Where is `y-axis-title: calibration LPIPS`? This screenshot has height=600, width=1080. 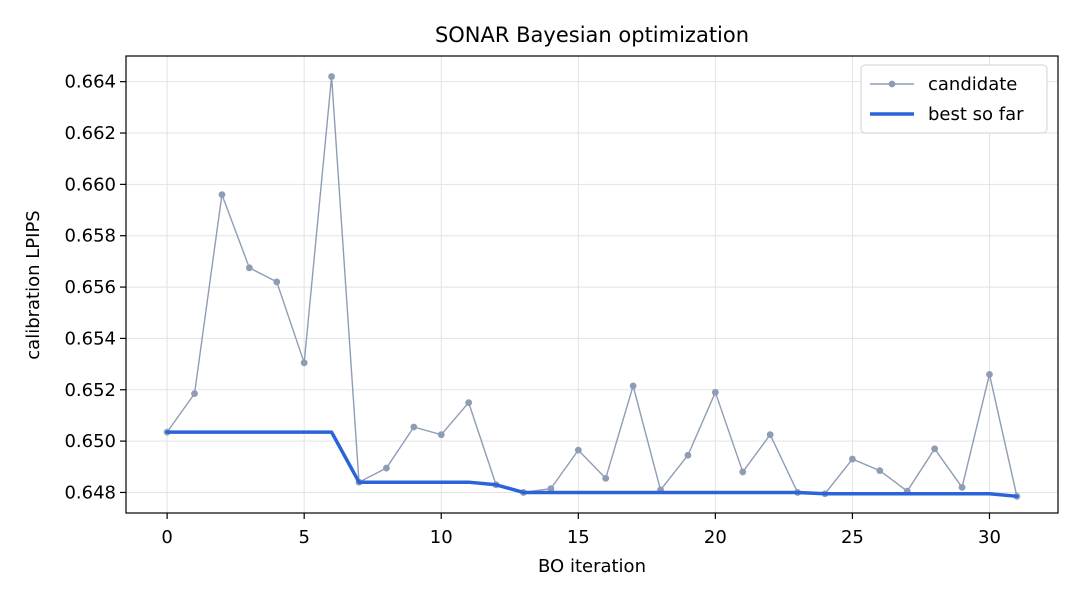 y-axis-title: calibration LPIPS is located at coordinates (33, 284).